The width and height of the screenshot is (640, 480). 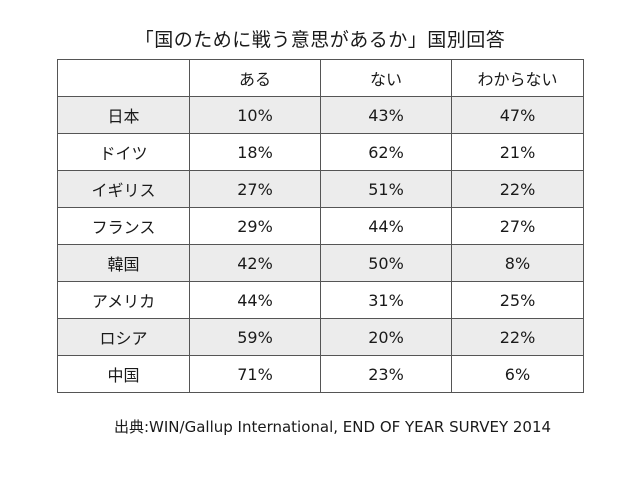 I want to click on table-row: 中国 71% 23% 6%, so click(x=320, y=374).